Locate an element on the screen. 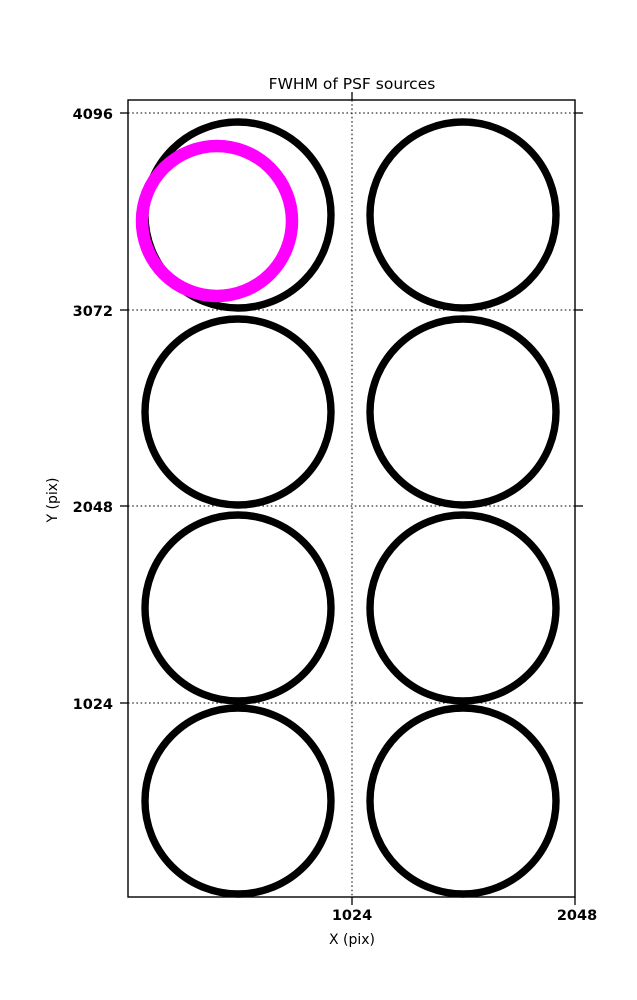  tick-label-x-1024: 1024 is located at coordinates (352, 916).